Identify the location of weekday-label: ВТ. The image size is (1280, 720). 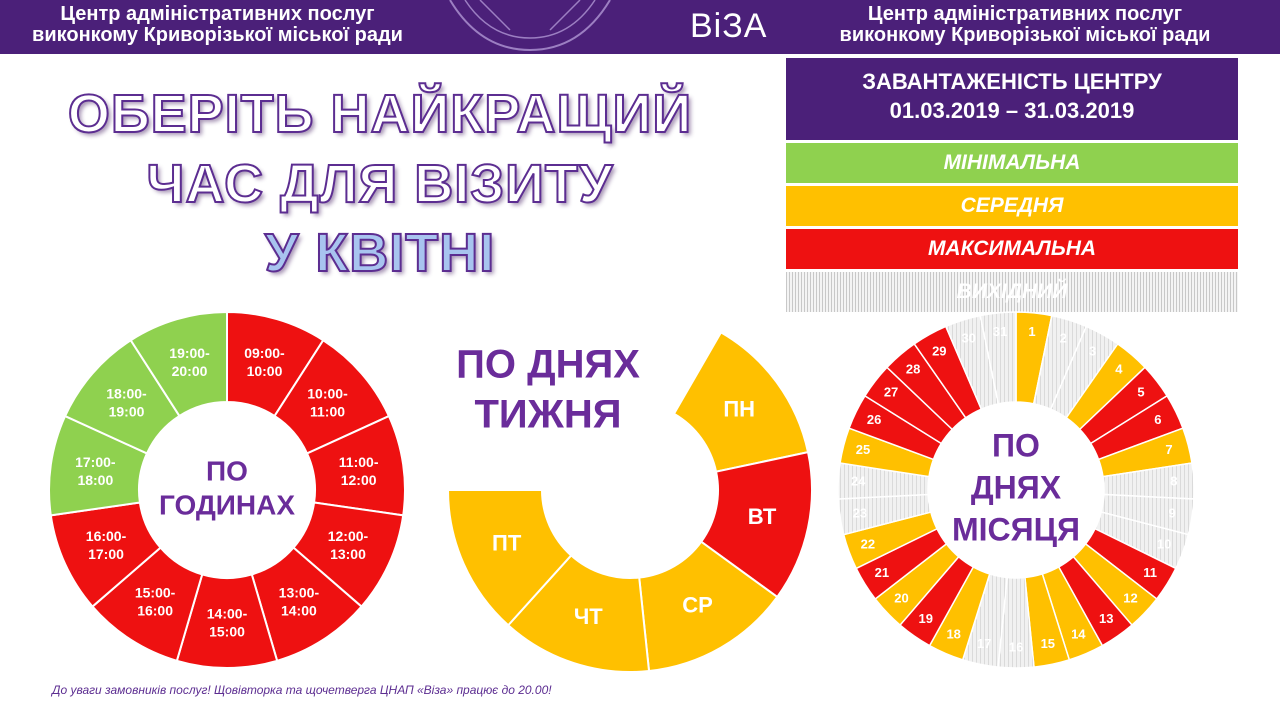
(762, 516).